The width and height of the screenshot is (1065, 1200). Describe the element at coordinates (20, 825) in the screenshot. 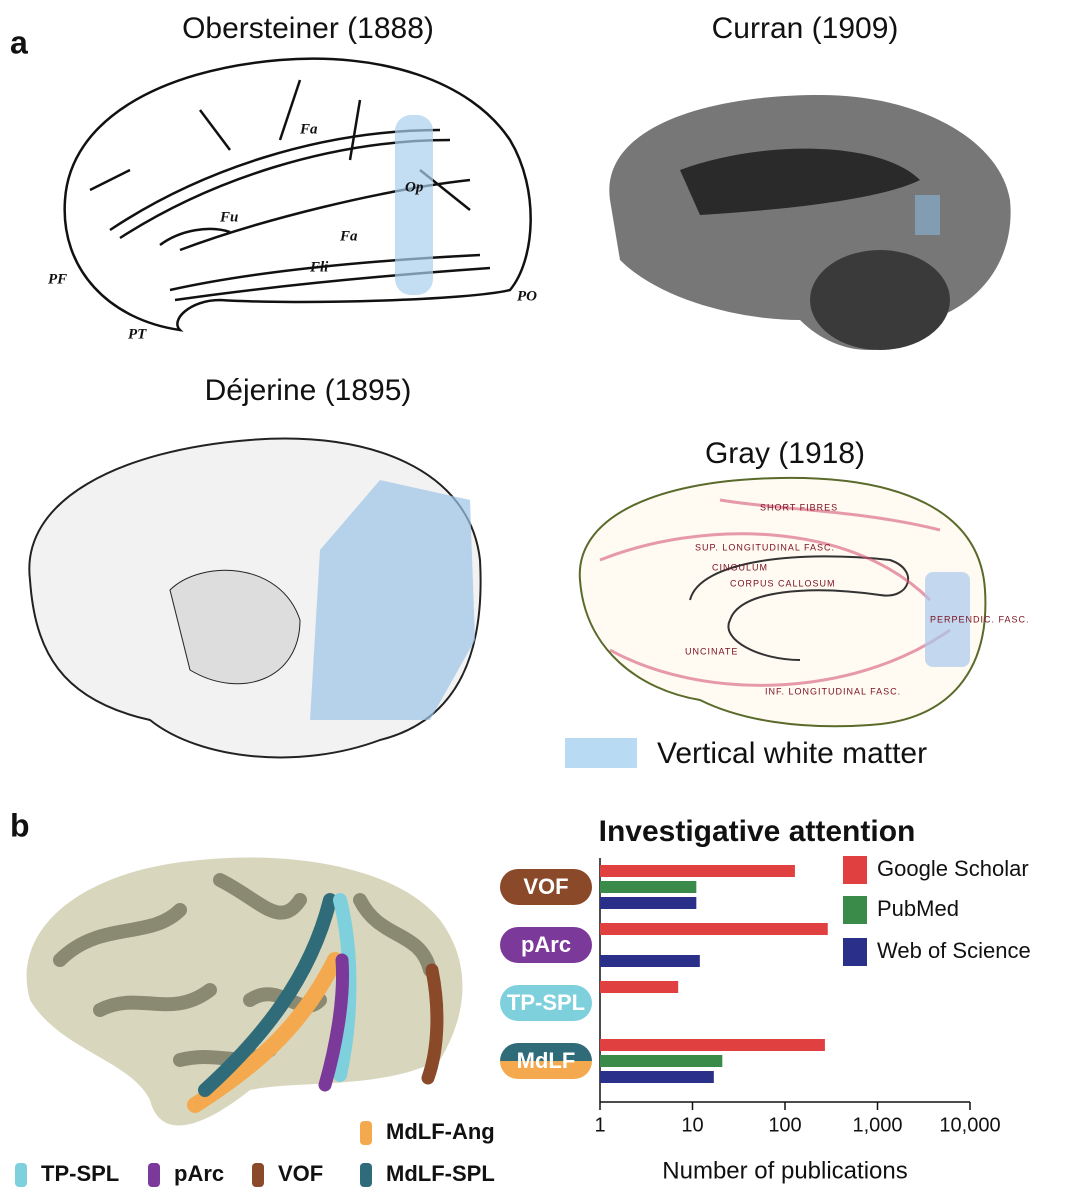

I see `panel-label: b` at that location.